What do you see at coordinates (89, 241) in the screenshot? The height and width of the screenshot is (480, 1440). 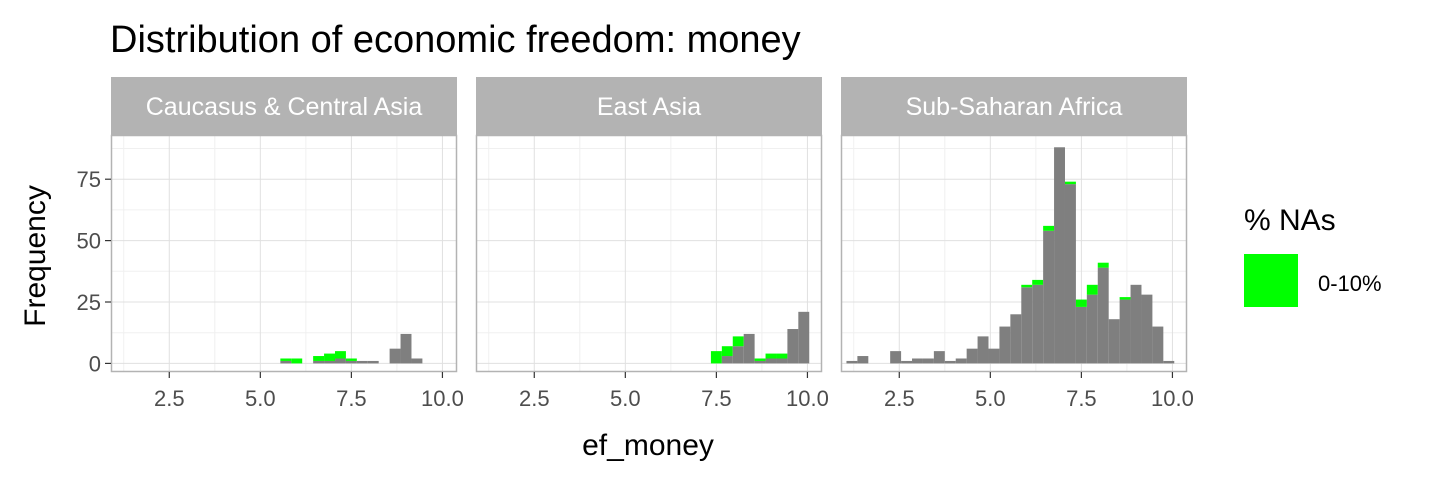 I see `y-tick-label: 50` at bounding box center [89, 241].